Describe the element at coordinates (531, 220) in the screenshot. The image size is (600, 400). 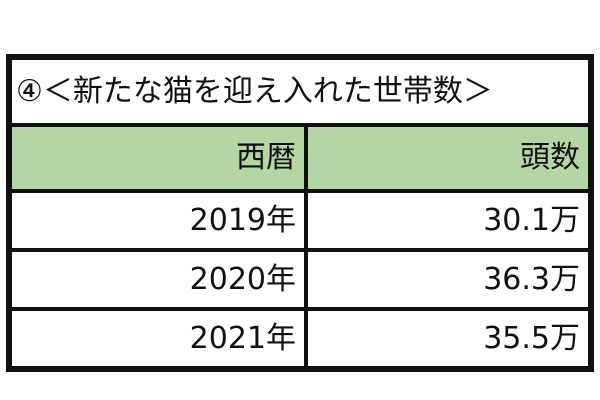
I see `count-cell: 30.1万` at that location.